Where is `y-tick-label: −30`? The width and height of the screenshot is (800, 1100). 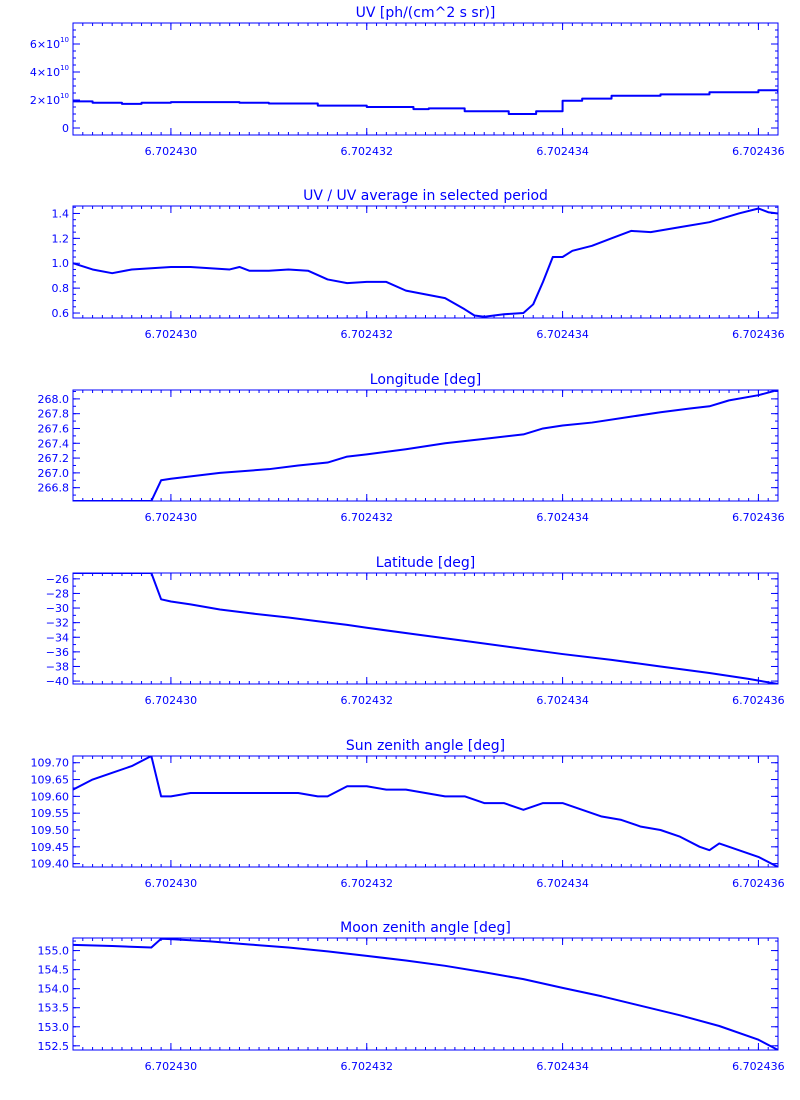
y-tick-label: −30 is located at coordinates (57, 608).